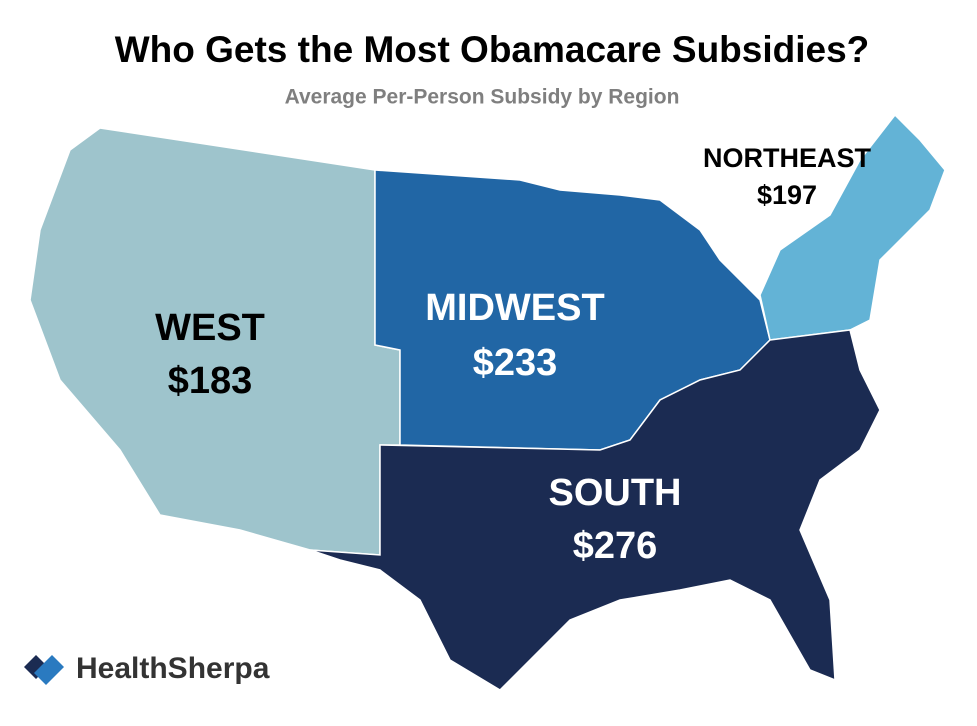 Image resolution: width=977 pixels, height=726 pixels. Describe the element at coordinates (173, 668) in the screenshot. I see `logo-text: HealthSherpa` at that location.